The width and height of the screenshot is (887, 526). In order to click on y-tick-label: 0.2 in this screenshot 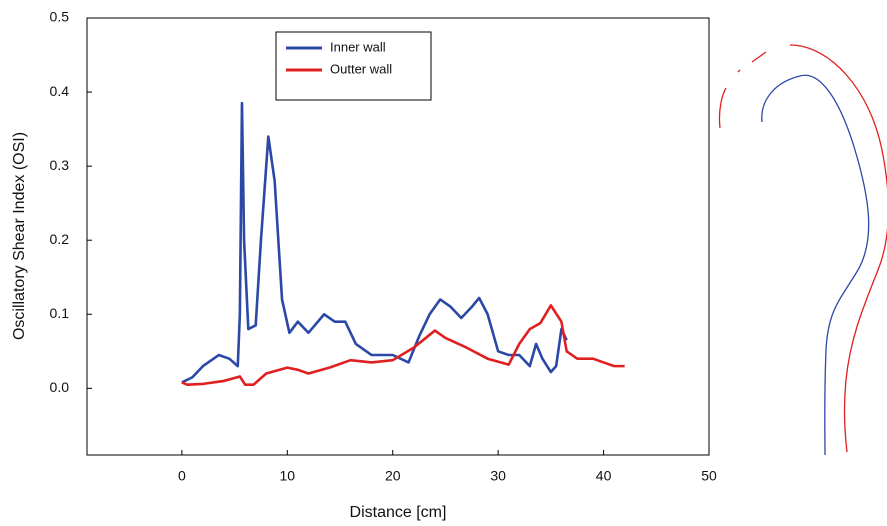, I will do `click(60, 239)`.